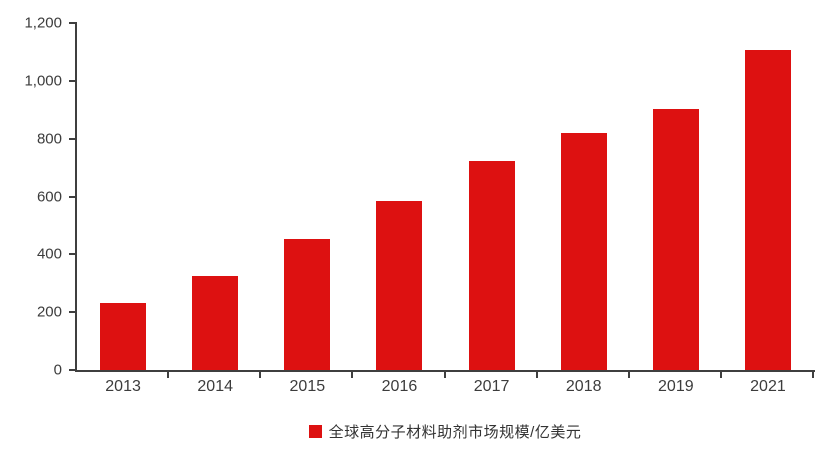  I want to click on y-axis-tick-label: 0, so click(57, 370).